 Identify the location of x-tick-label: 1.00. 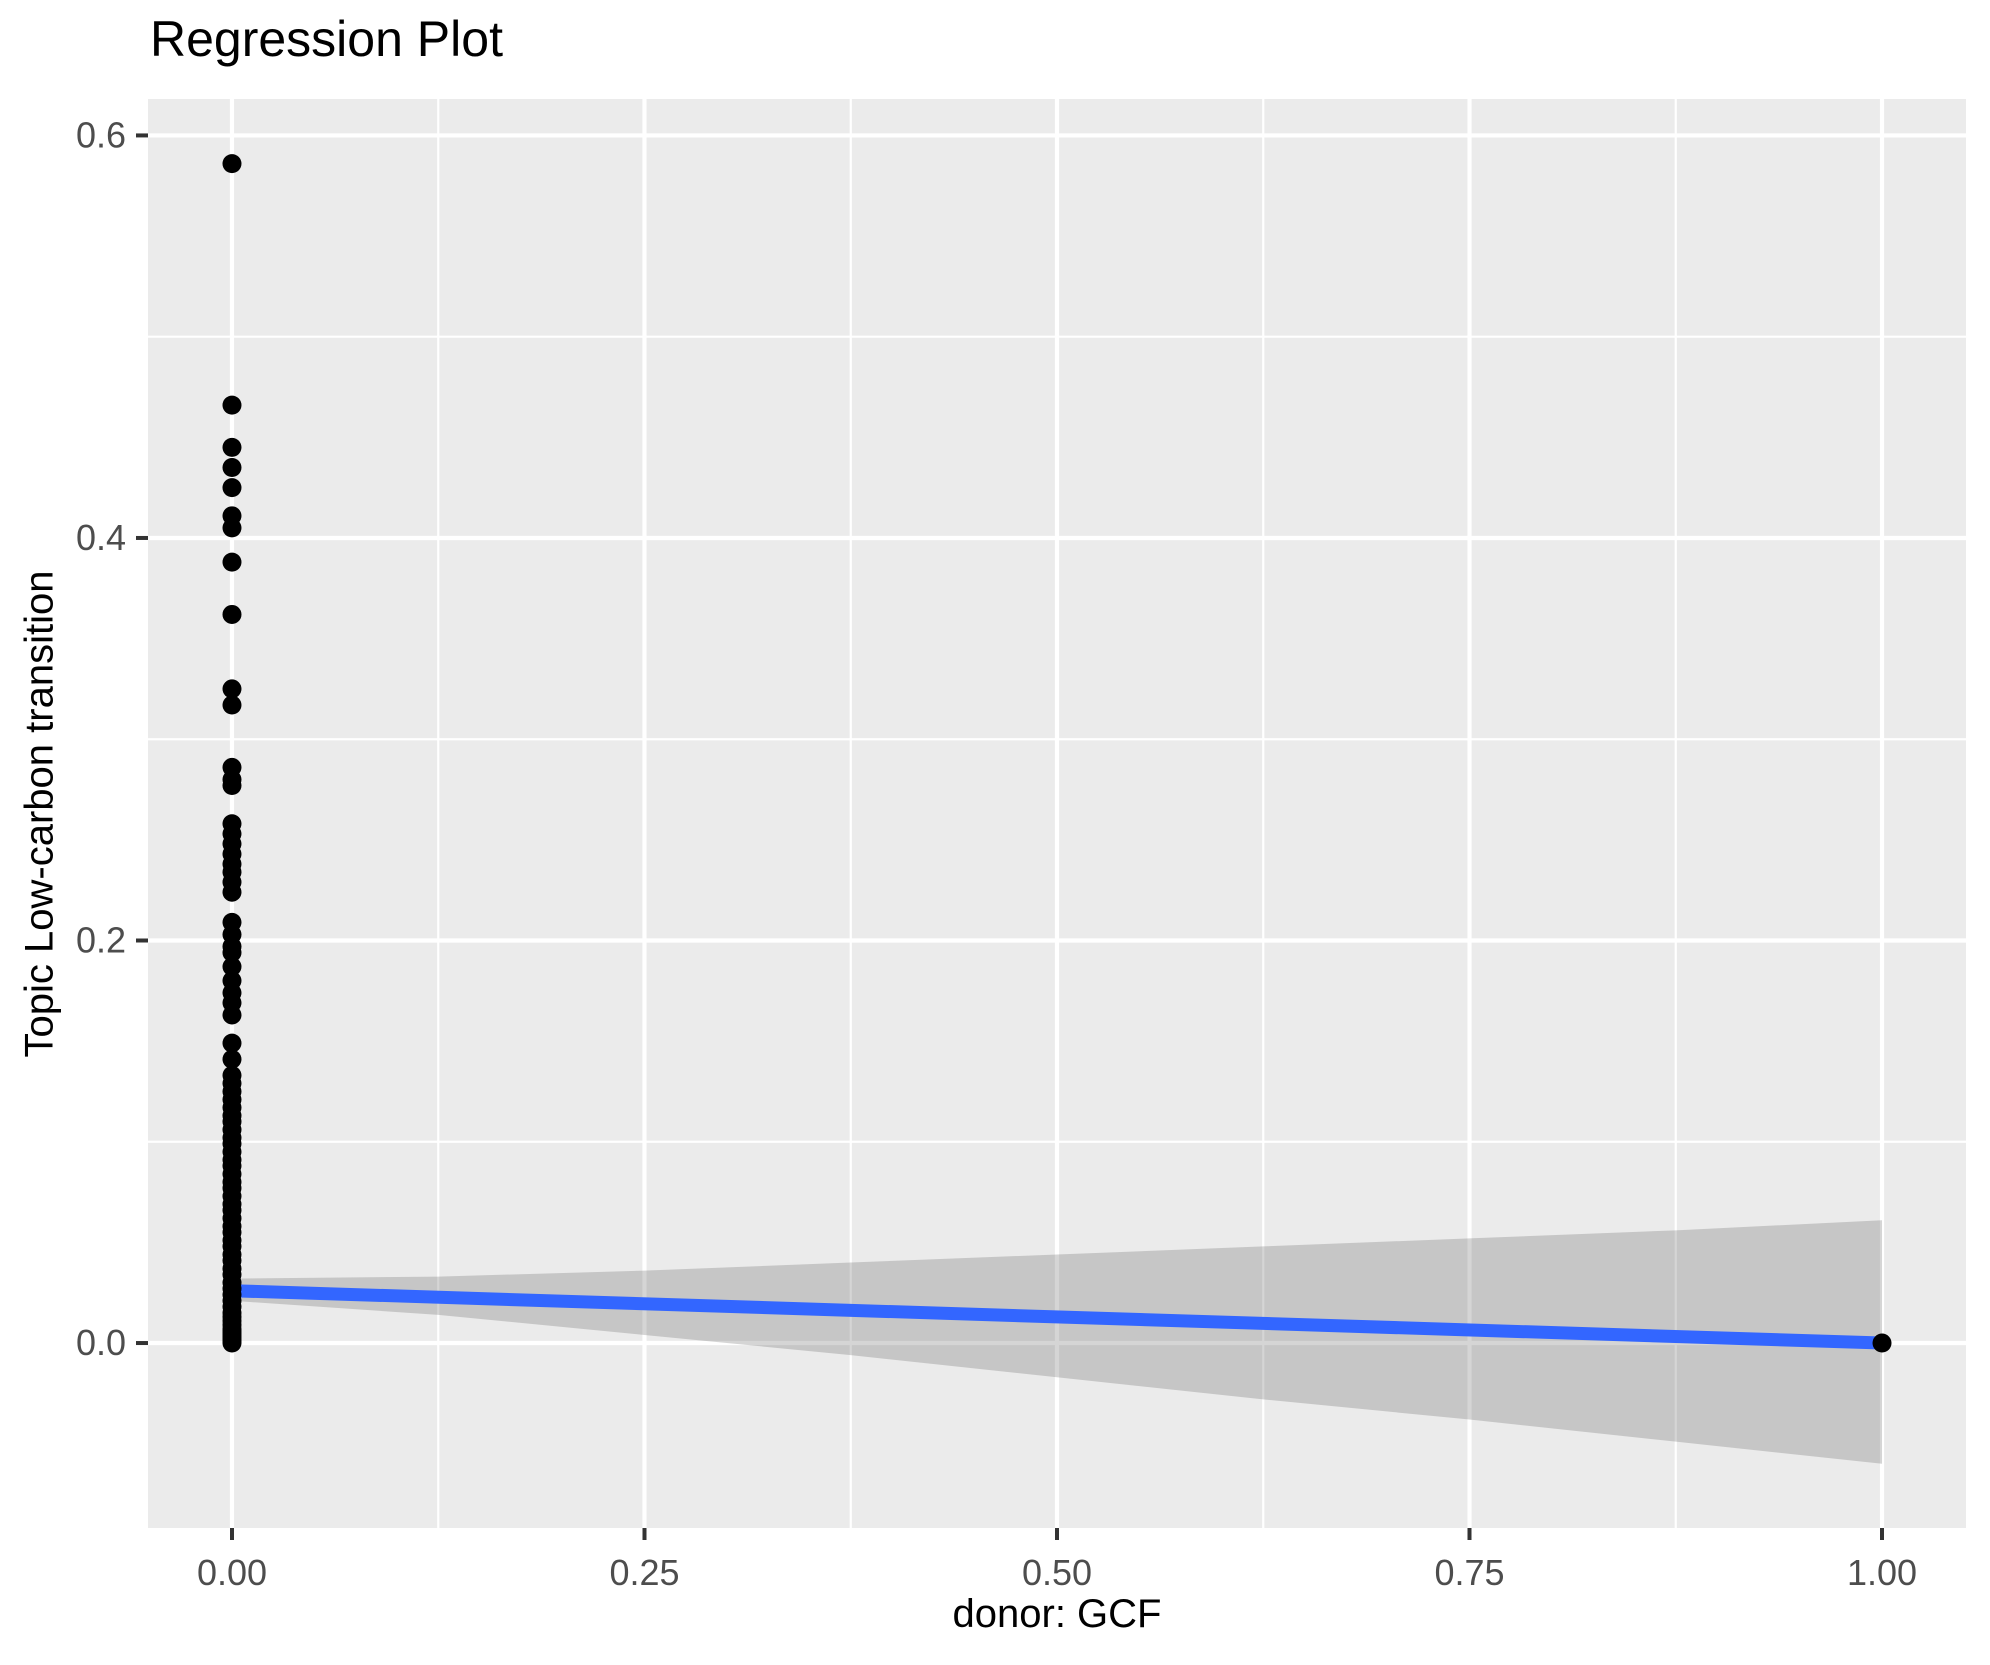
(1882, 1572).